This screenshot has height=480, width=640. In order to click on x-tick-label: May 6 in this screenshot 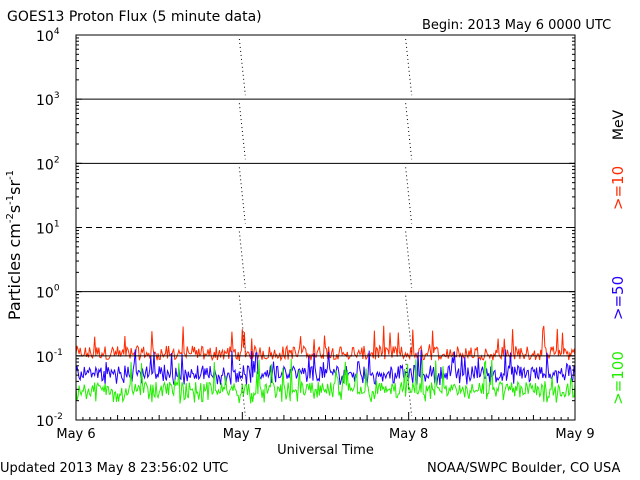, I will do `click(75, 434)`.